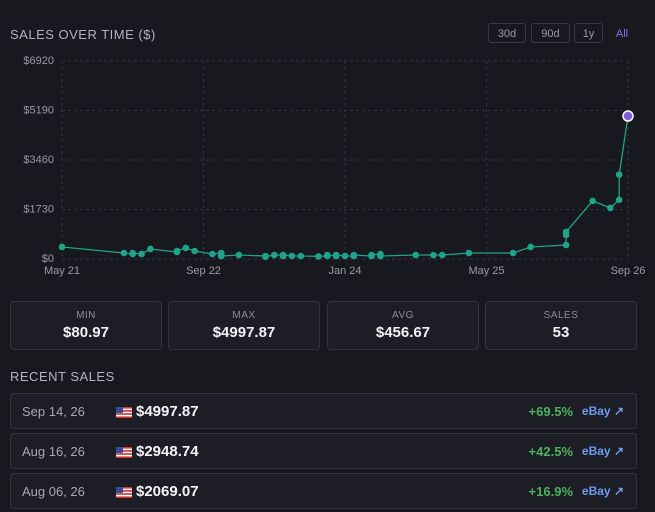 The height and width of the screenshot is (512, 655). What do you see at coordinates (48, 259) in the screenshot?
I see `y-tick-label: $0` at bounding box center [48, 259].